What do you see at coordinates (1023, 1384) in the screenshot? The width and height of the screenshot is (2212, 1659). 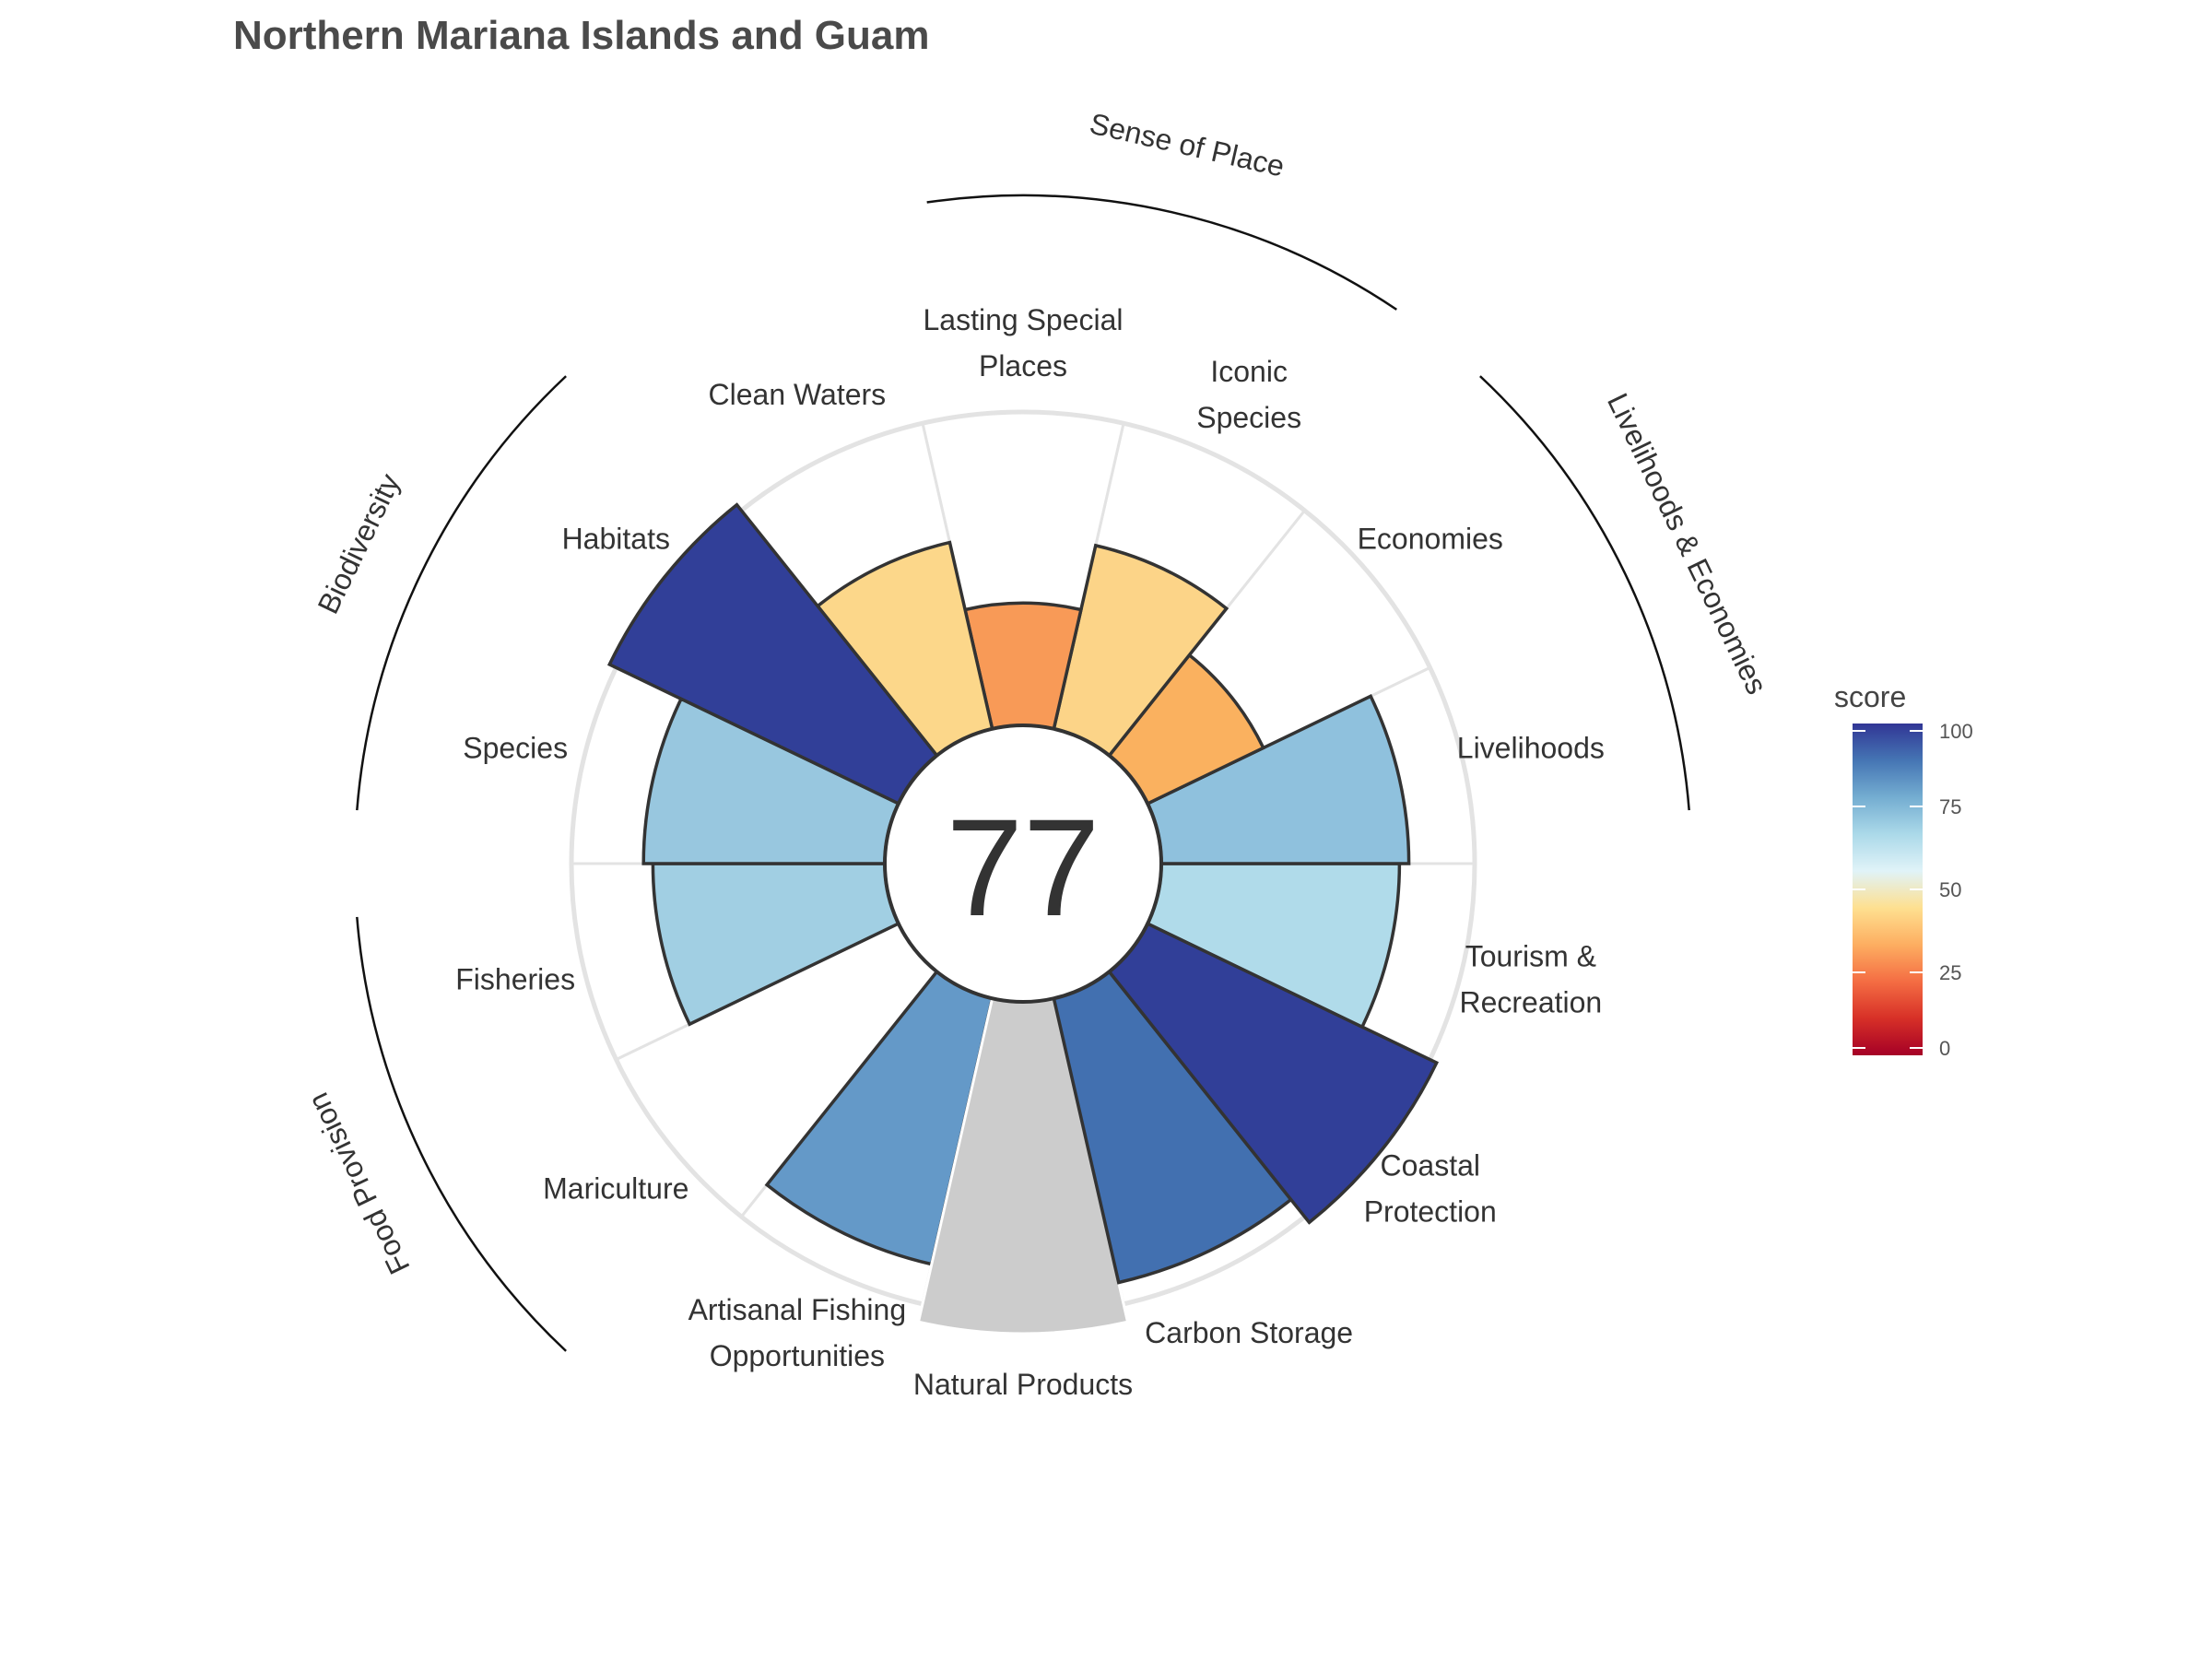 I see `petal-label-natural-products: Natural Products` at bounding box center [1023, 1384].